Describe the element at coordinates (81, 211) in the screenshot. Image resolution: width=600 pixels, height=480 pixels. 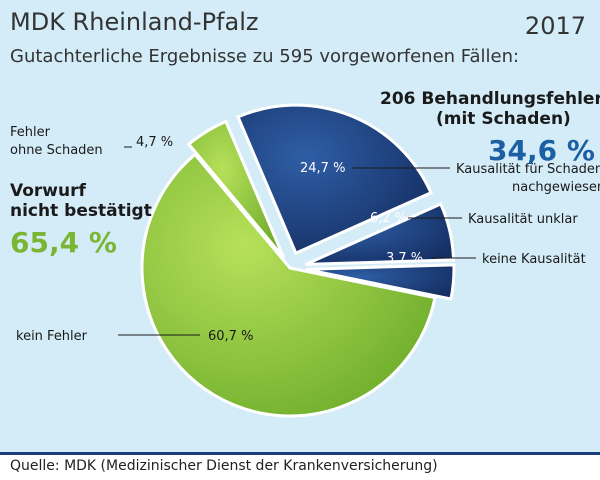
I see `group-label-nicht-bestaetigt-2: nicht bestätigt` at that location.